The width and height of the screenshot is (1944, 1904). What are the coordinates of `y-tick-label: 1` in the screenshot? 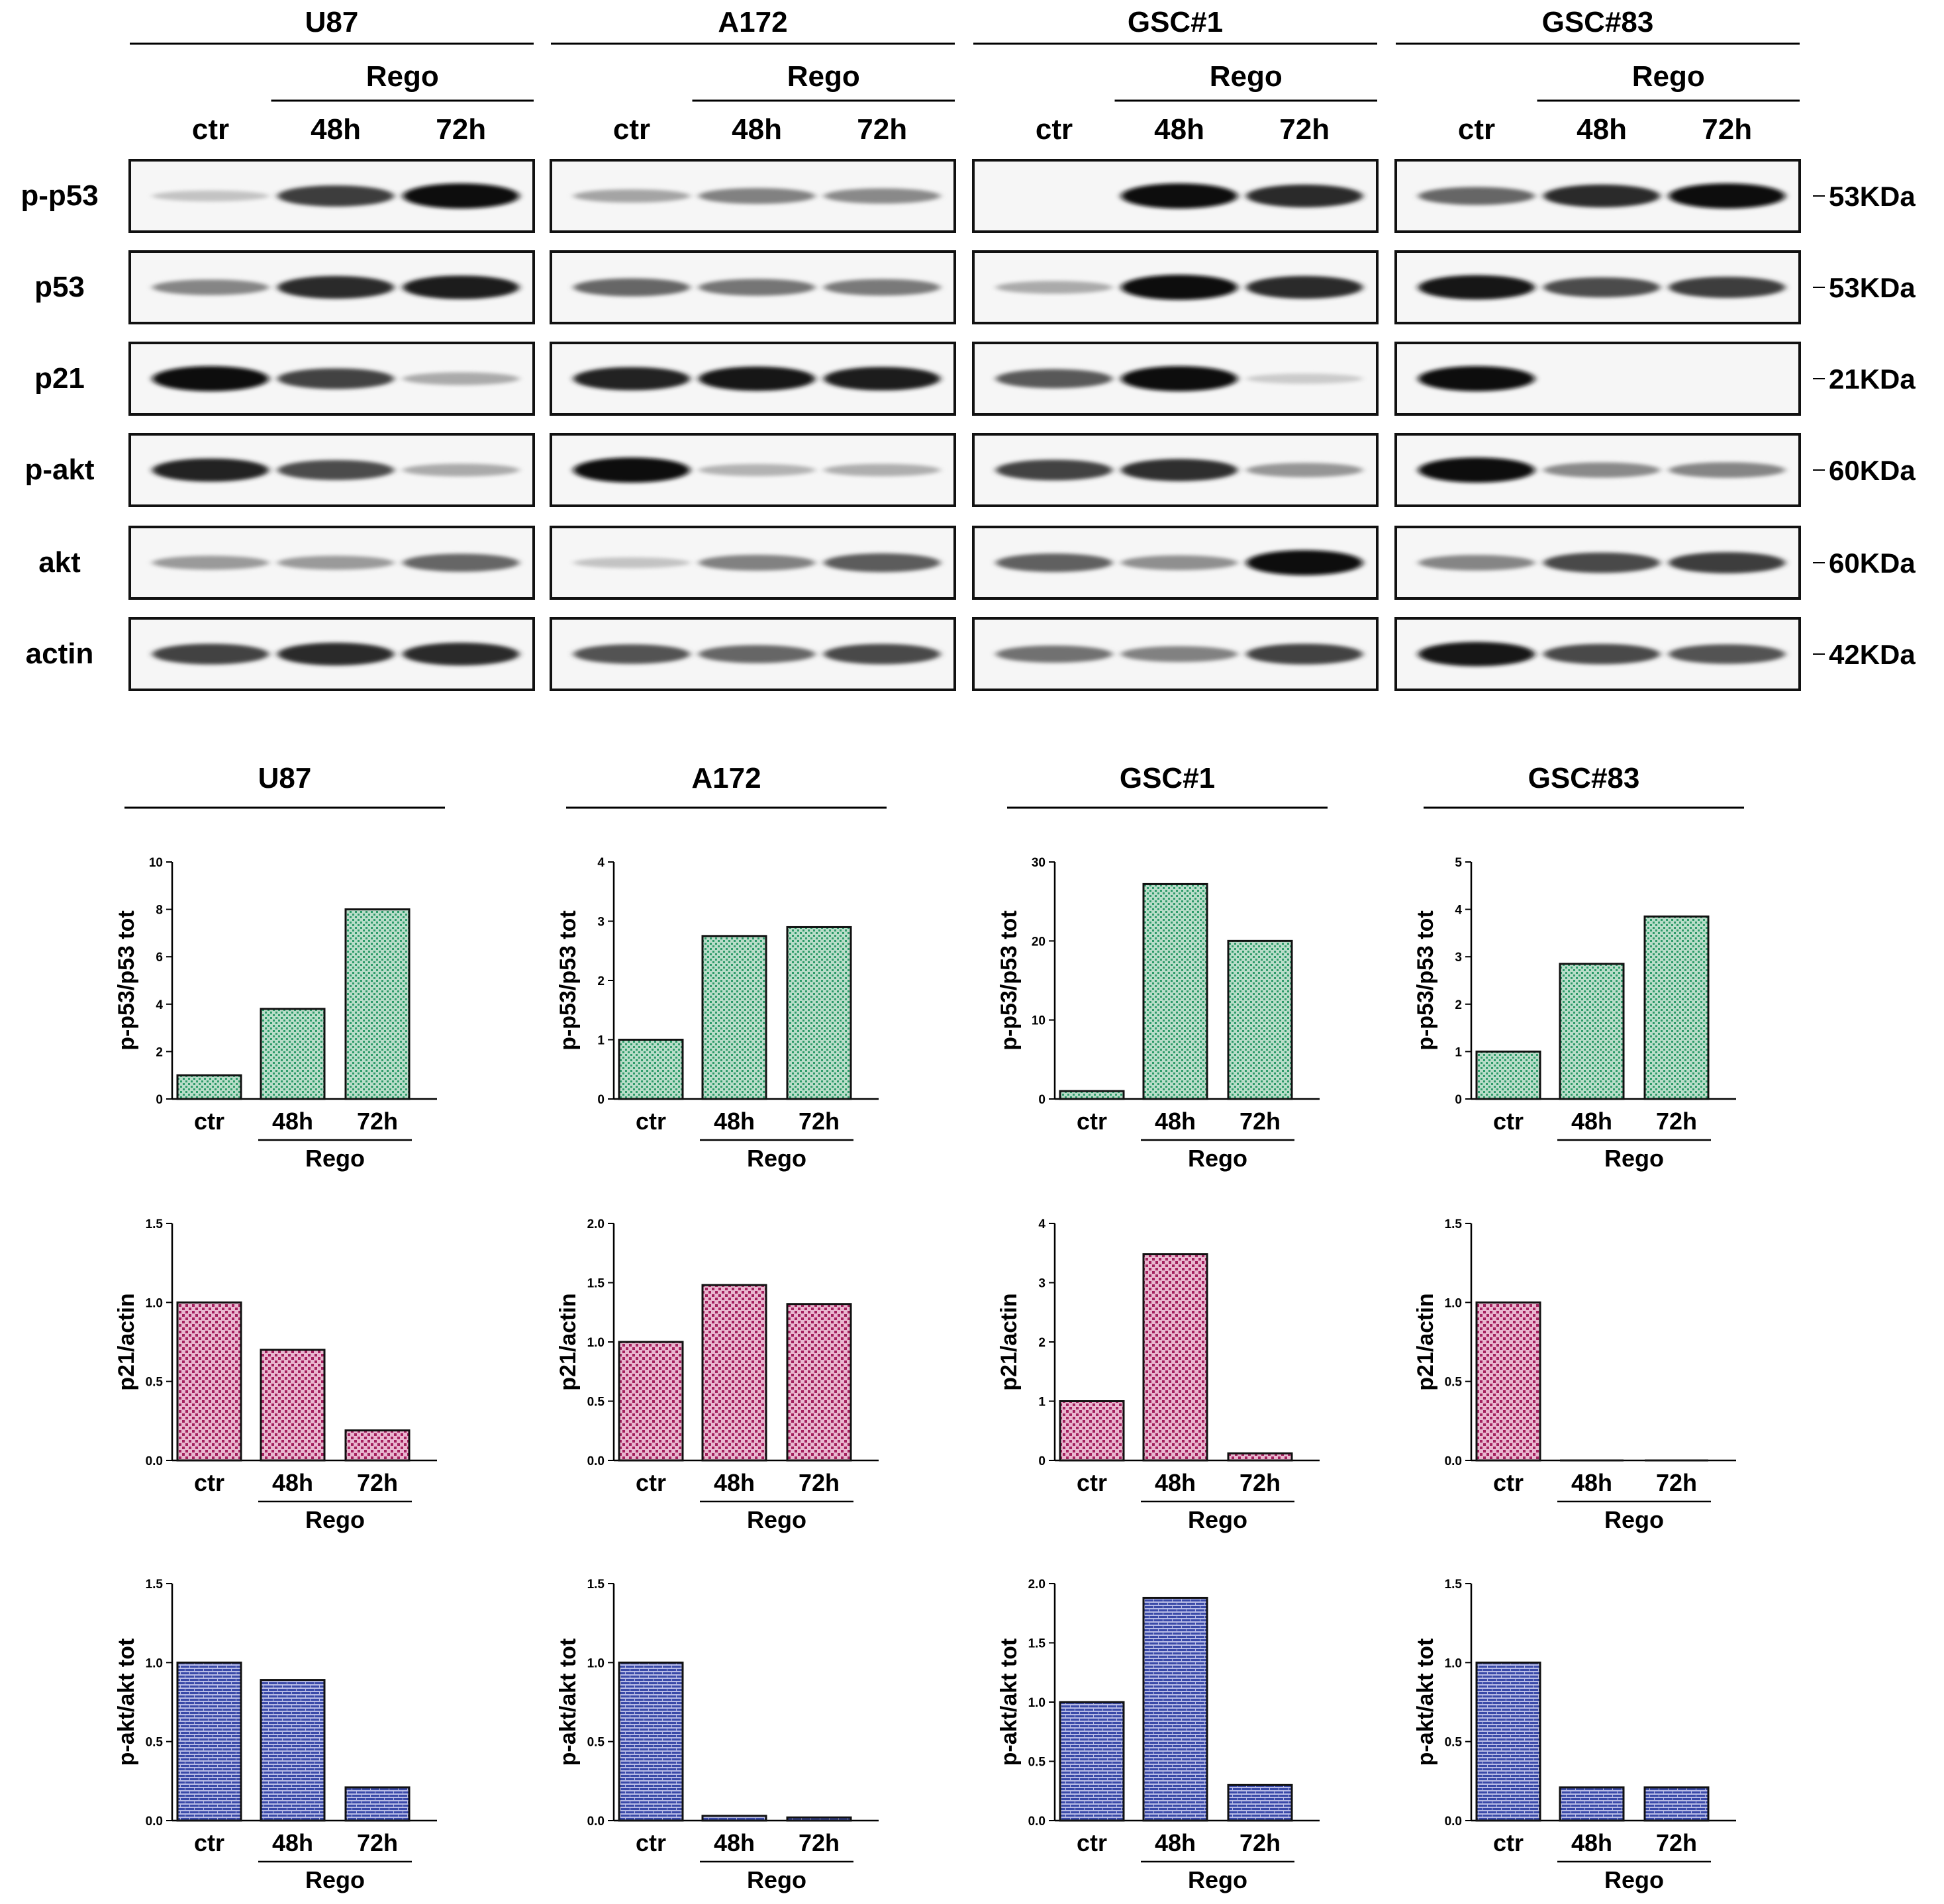 It's located at (1458, 1052).